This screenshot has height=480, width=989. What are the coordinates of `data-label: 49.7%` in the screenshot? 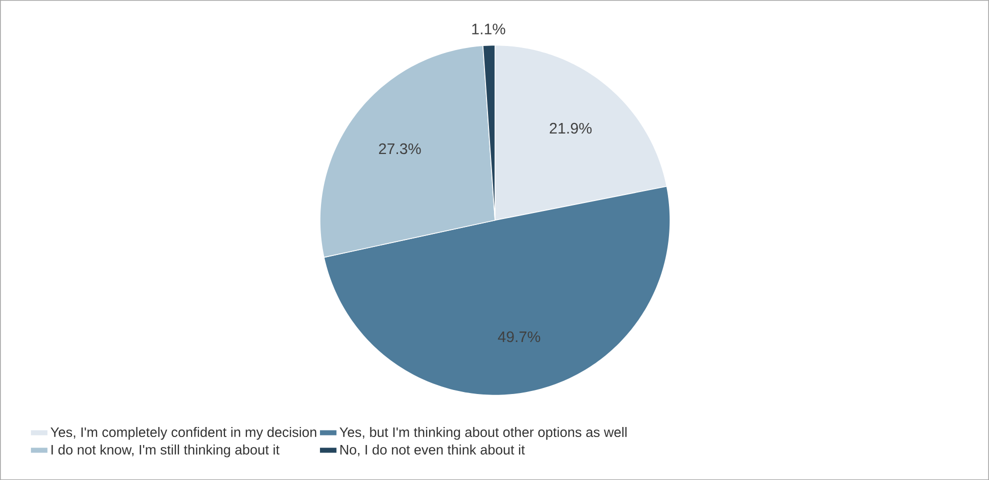 It's located at (519, 336).